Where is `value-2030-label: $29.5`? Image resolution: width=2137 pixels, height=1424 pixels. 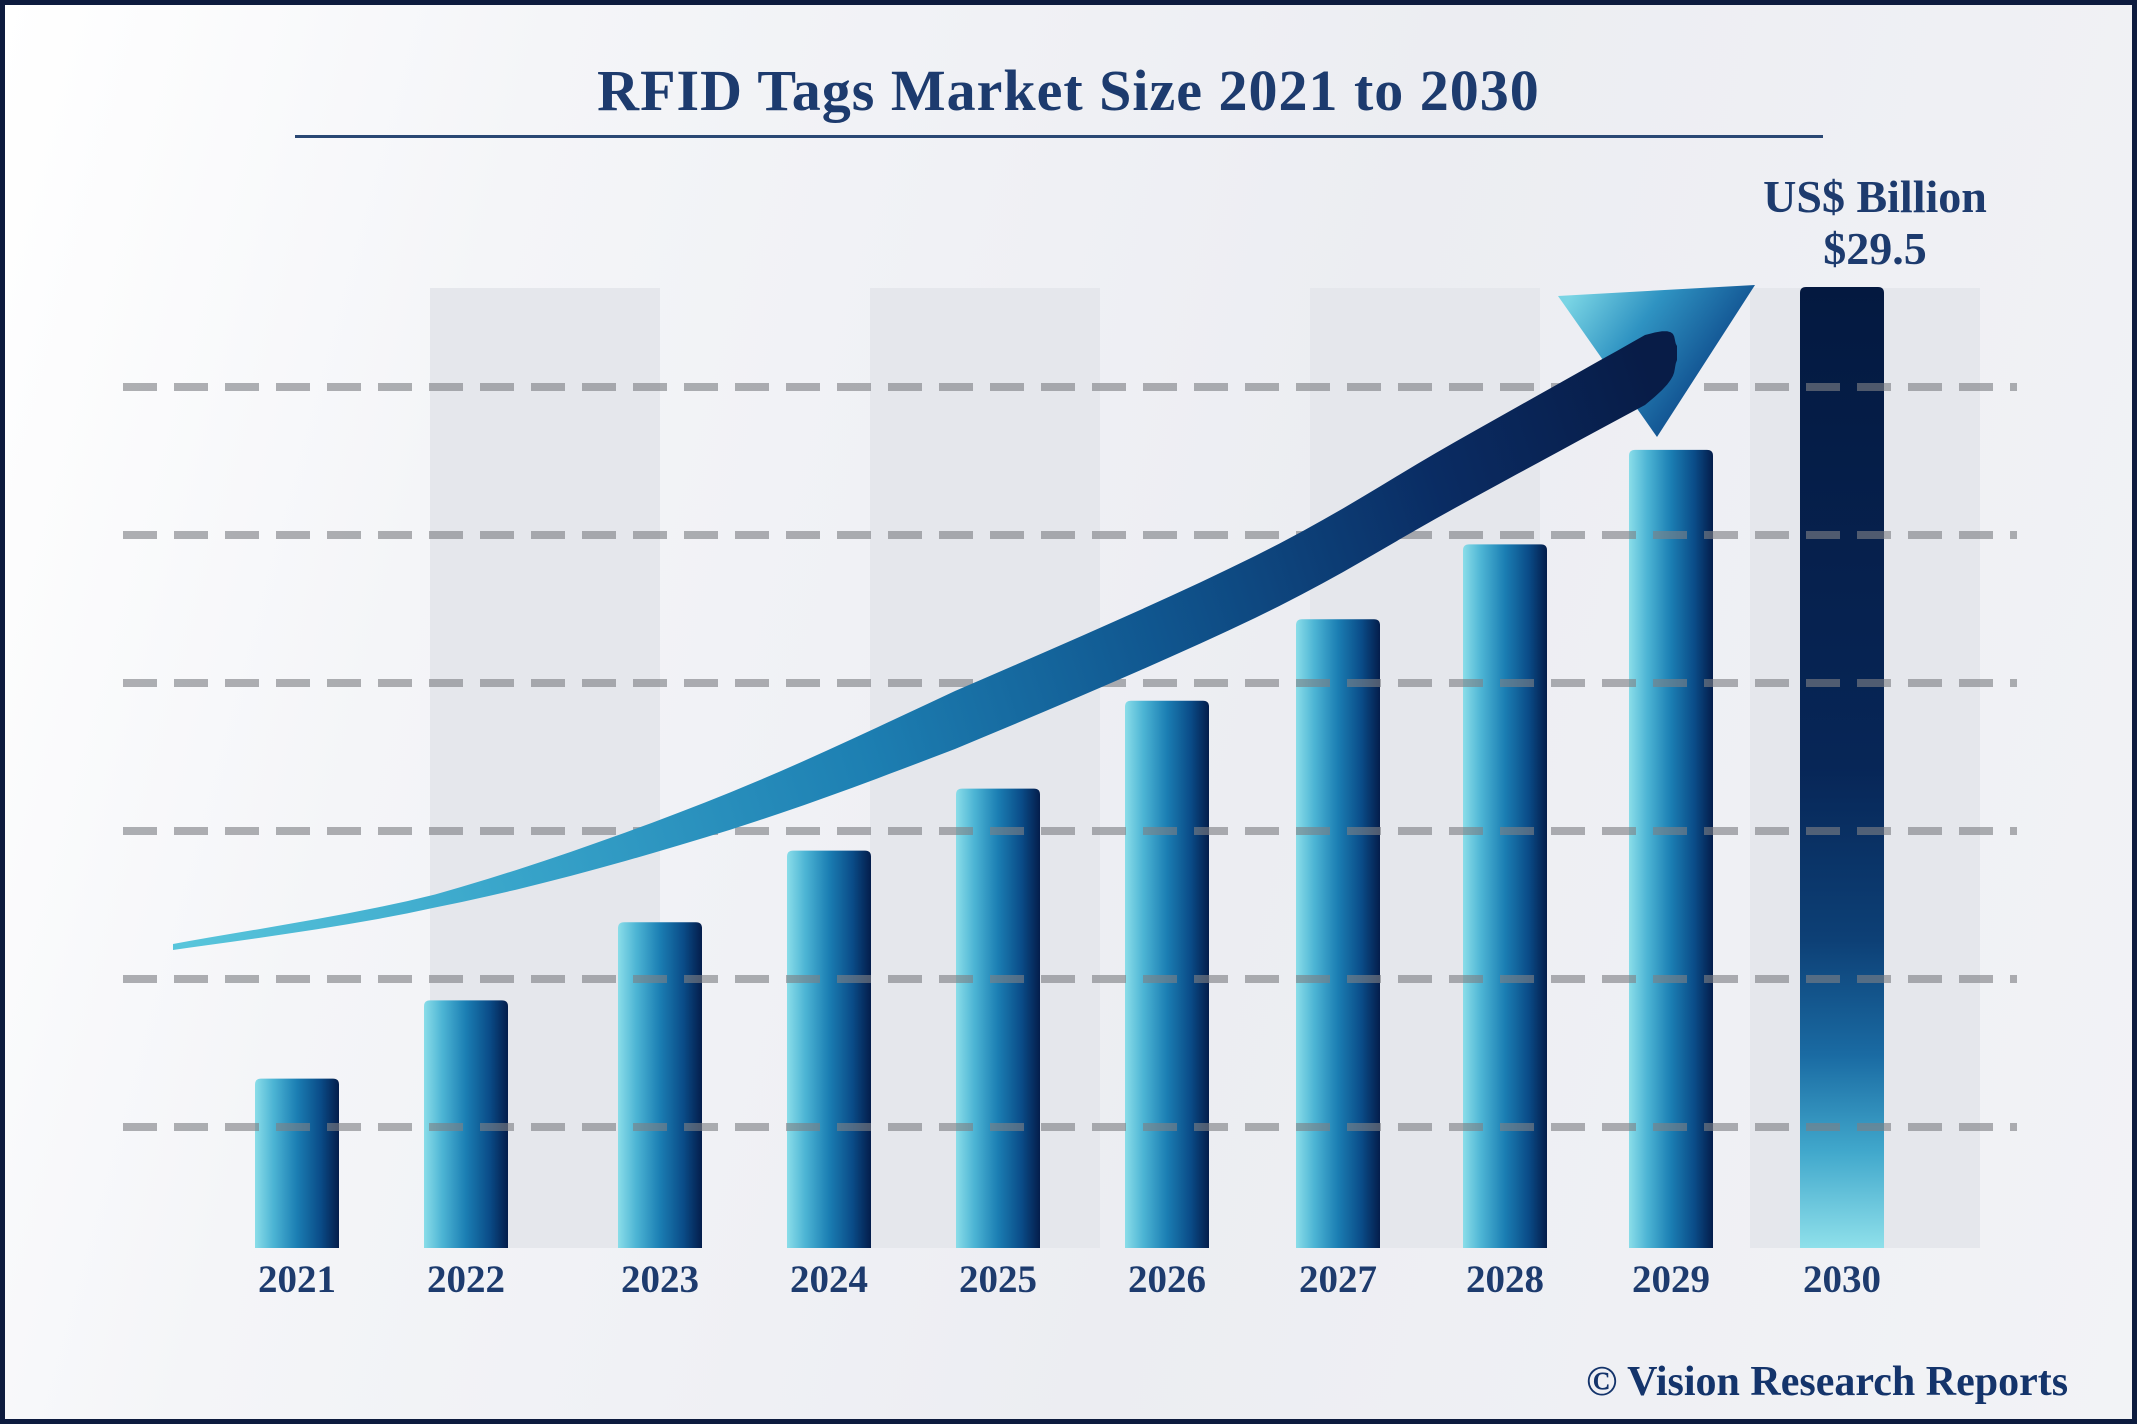 value-2030-label: $29.5 is located at coordinates (1875, 248).